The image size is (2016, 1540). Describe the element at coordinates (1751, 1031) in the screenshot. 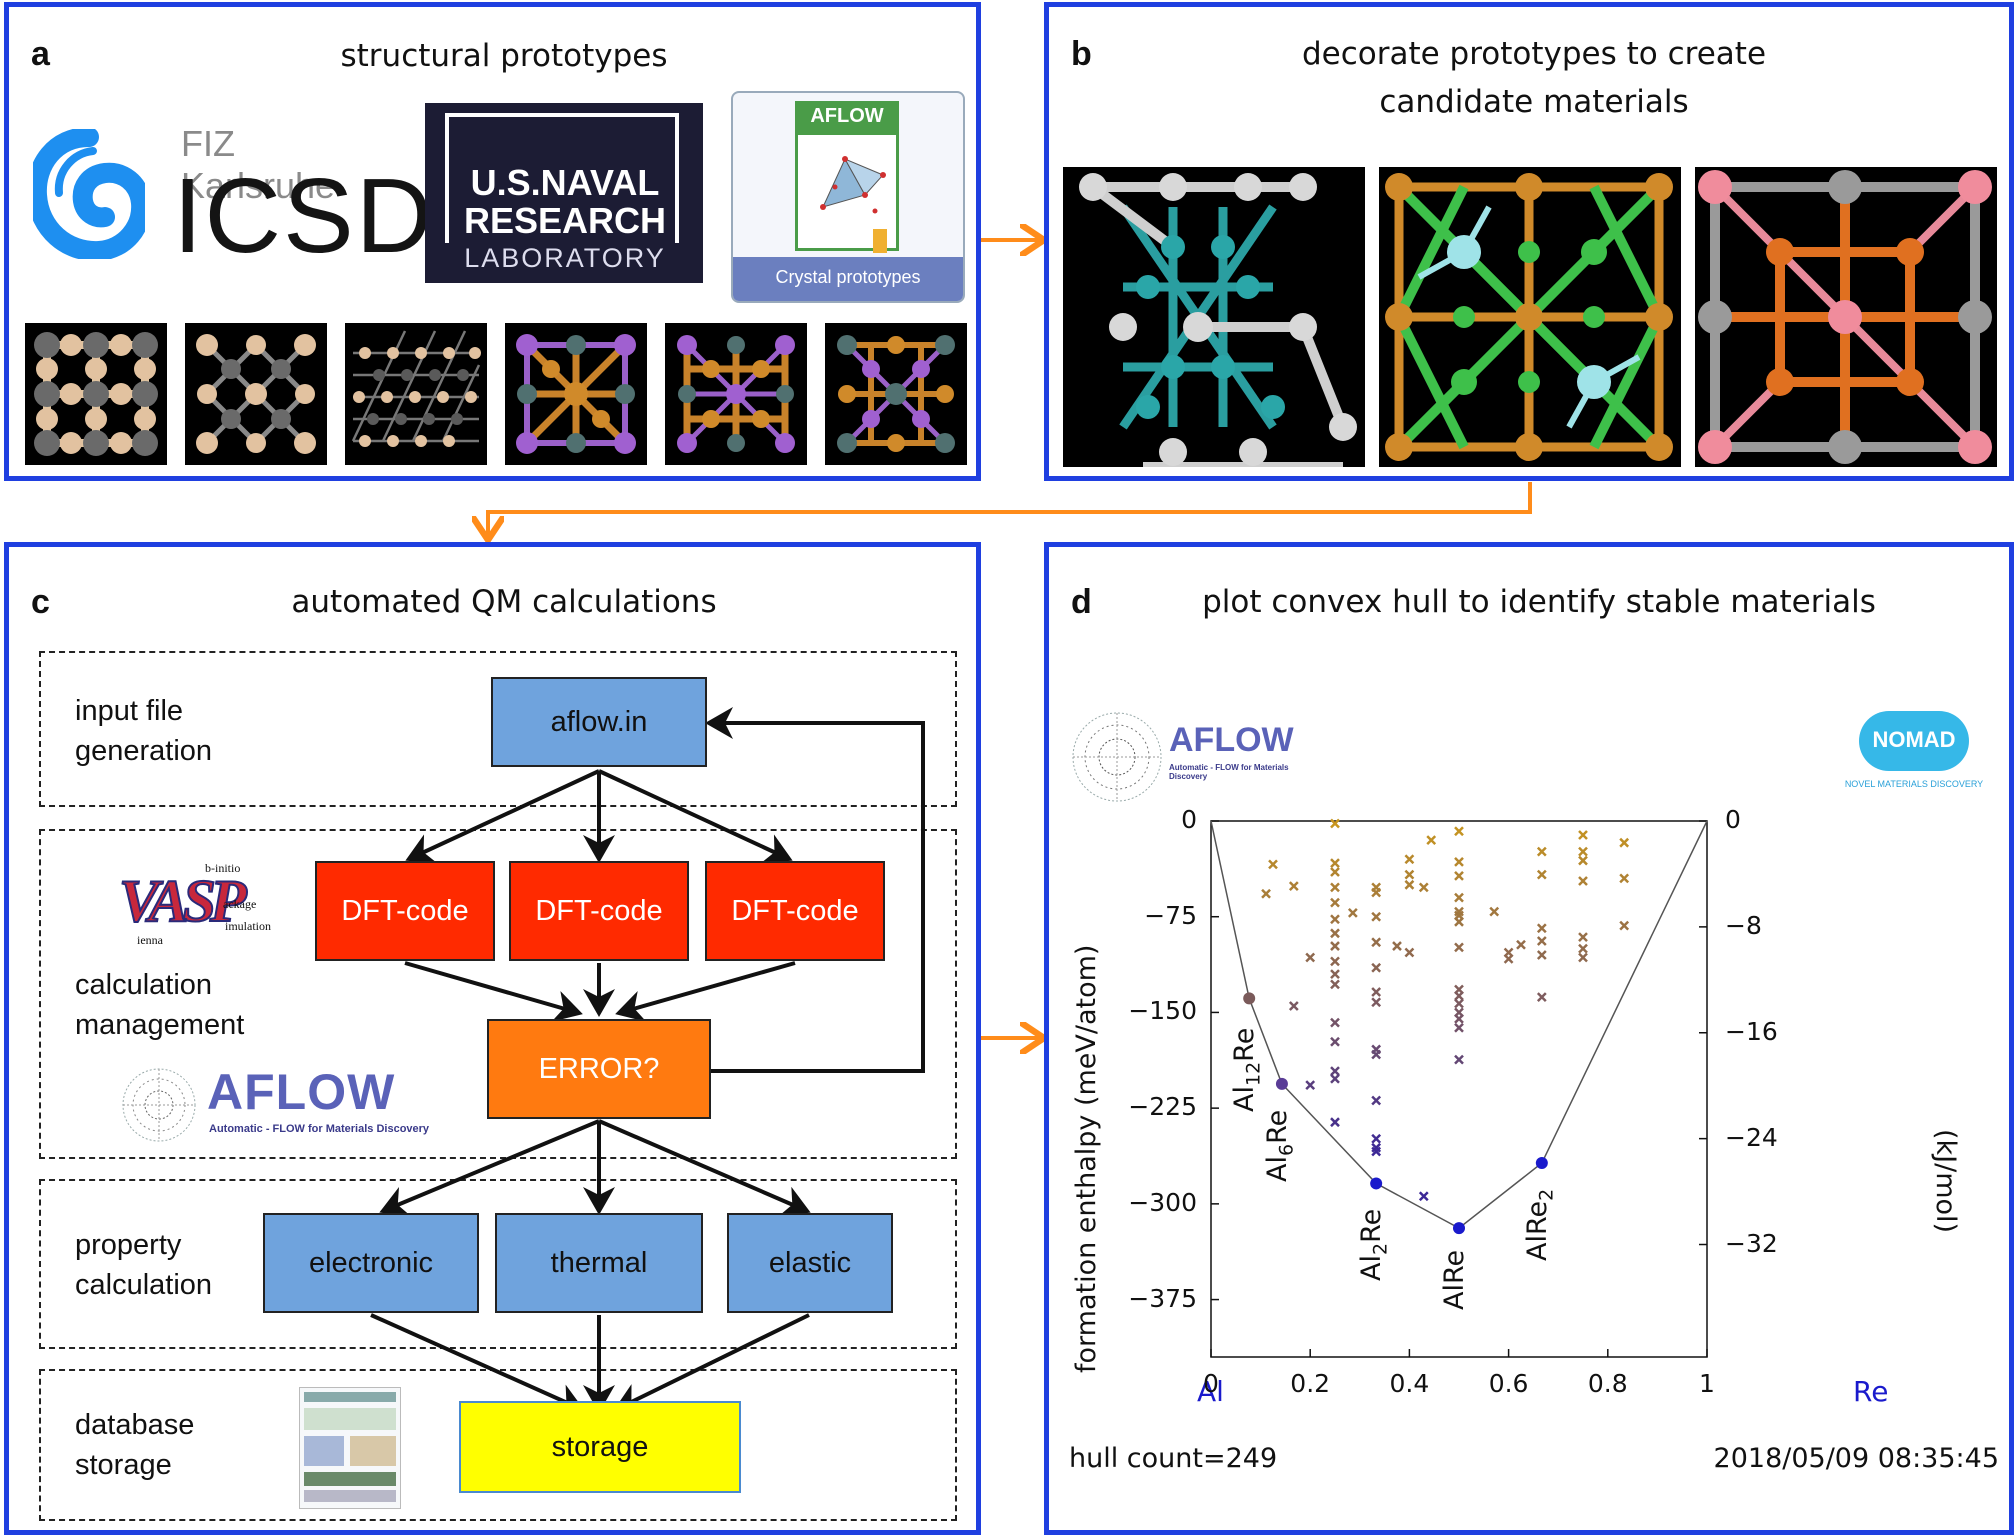

I see `y2-tick-label: −16` at that location.